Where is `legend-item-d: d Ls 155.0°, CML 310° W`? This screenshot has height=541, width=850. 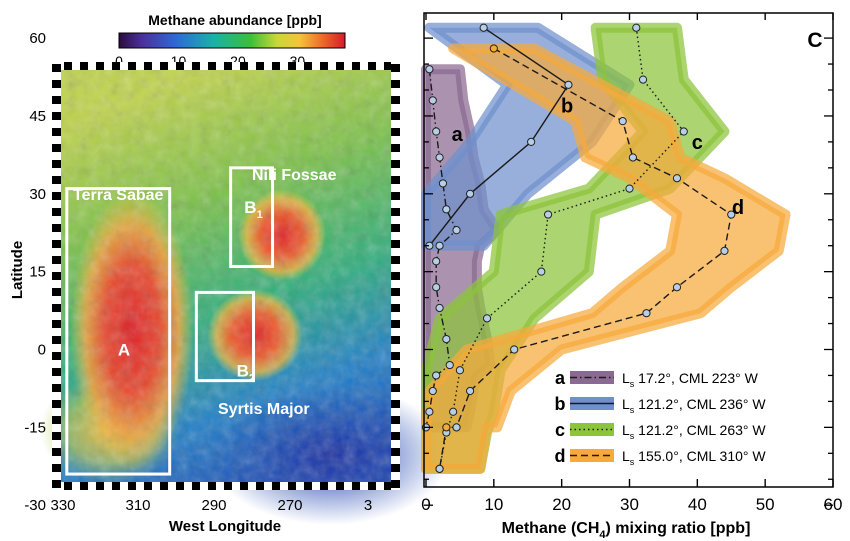
legend-item-d: d Ls 155.0°, CML 310° W is located at coordinates (661, 456).